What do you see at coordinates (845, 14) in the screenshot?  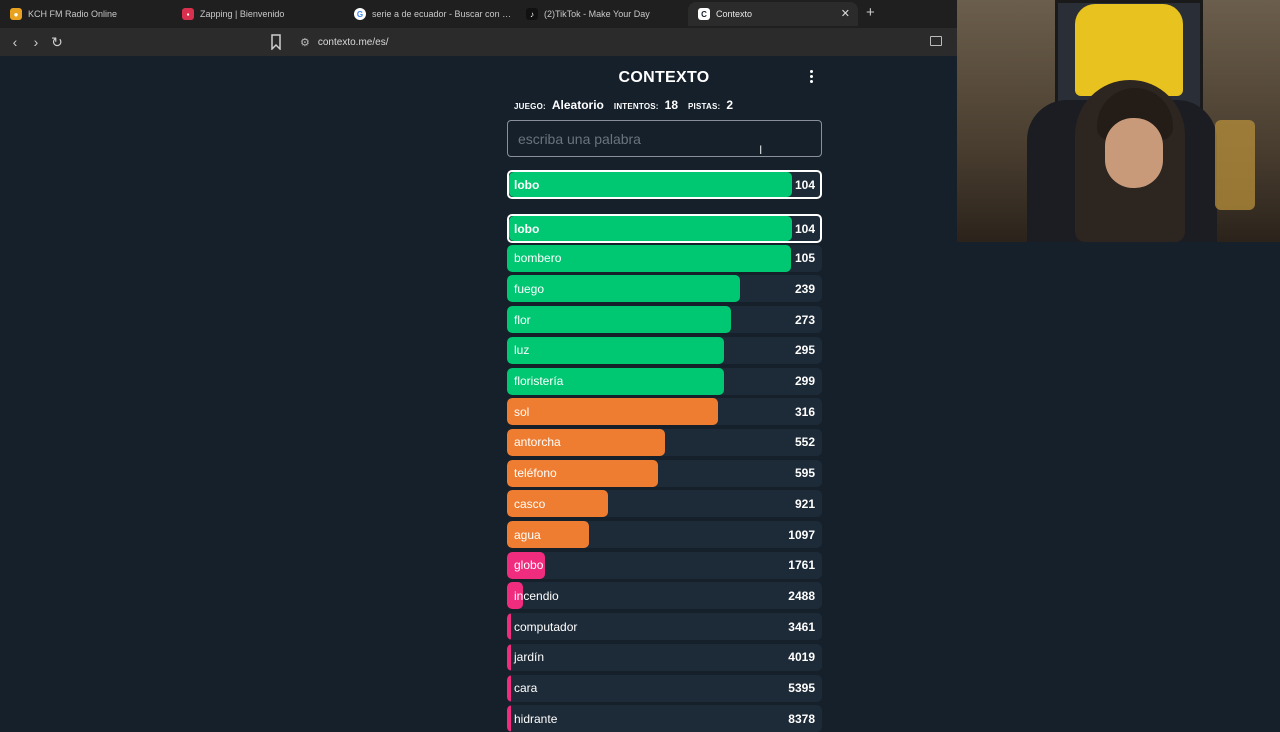 I see `close-icon: ✕` at bounding box center [845, 14].